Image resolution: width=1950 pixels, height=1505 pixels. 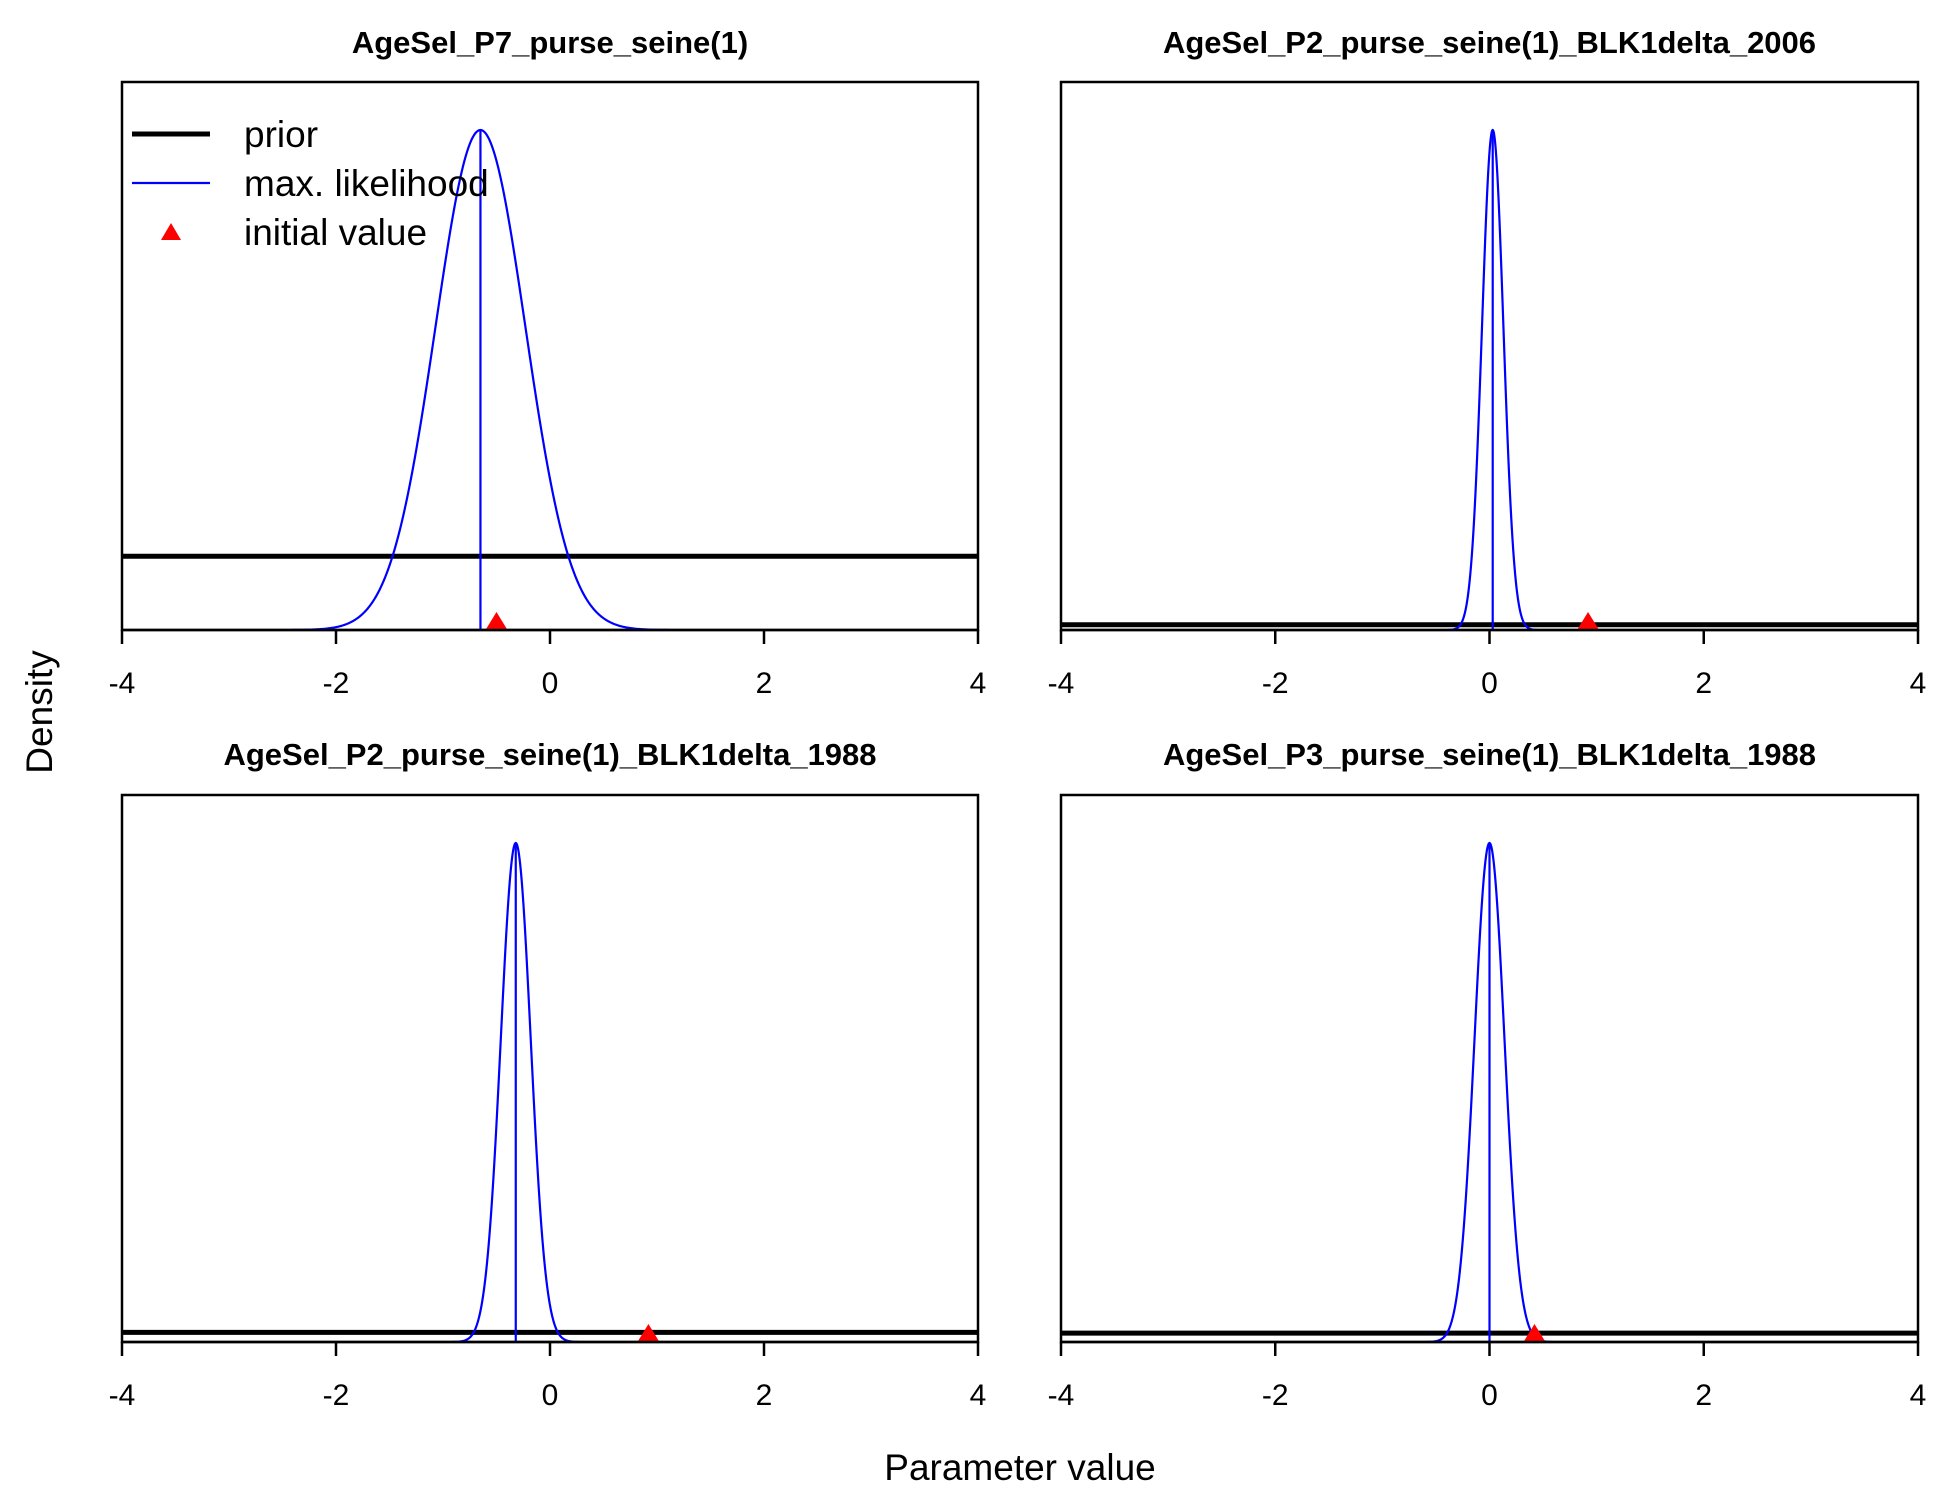 What do you see at coordinates (1489, 42) in the screenshot?
I see `panel-title: AgeSel_P2_purse_seine(1)_BLK1delta_2006` at bounding box center [1489, 42].